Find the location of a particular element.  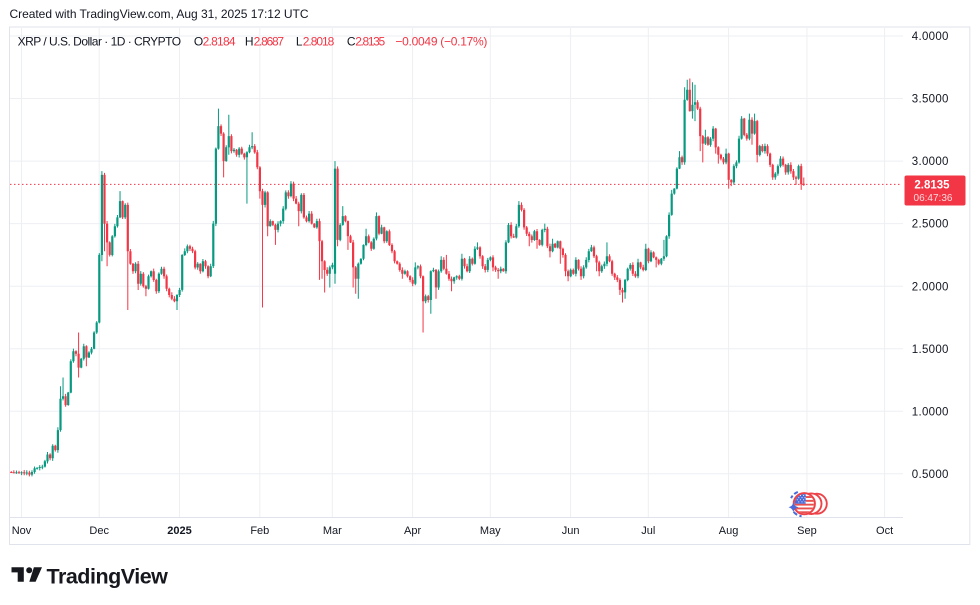

svg-text: −0.0049 (−0.17%) is located at coordinates (441, 42).